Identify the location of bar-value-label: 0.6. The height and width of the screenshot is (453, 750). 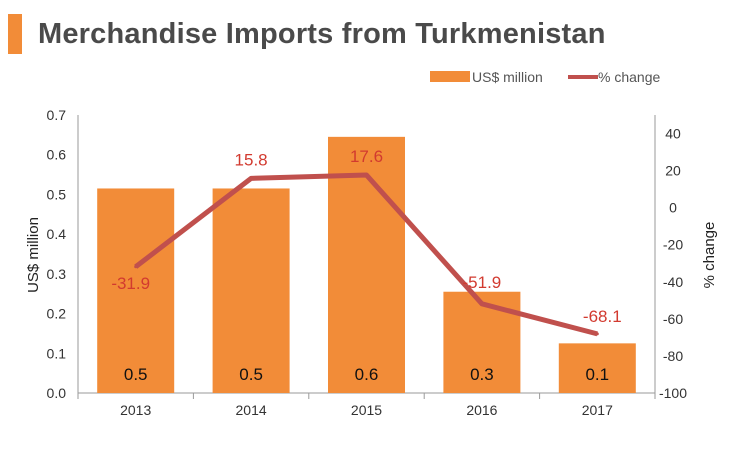
(367, 374).